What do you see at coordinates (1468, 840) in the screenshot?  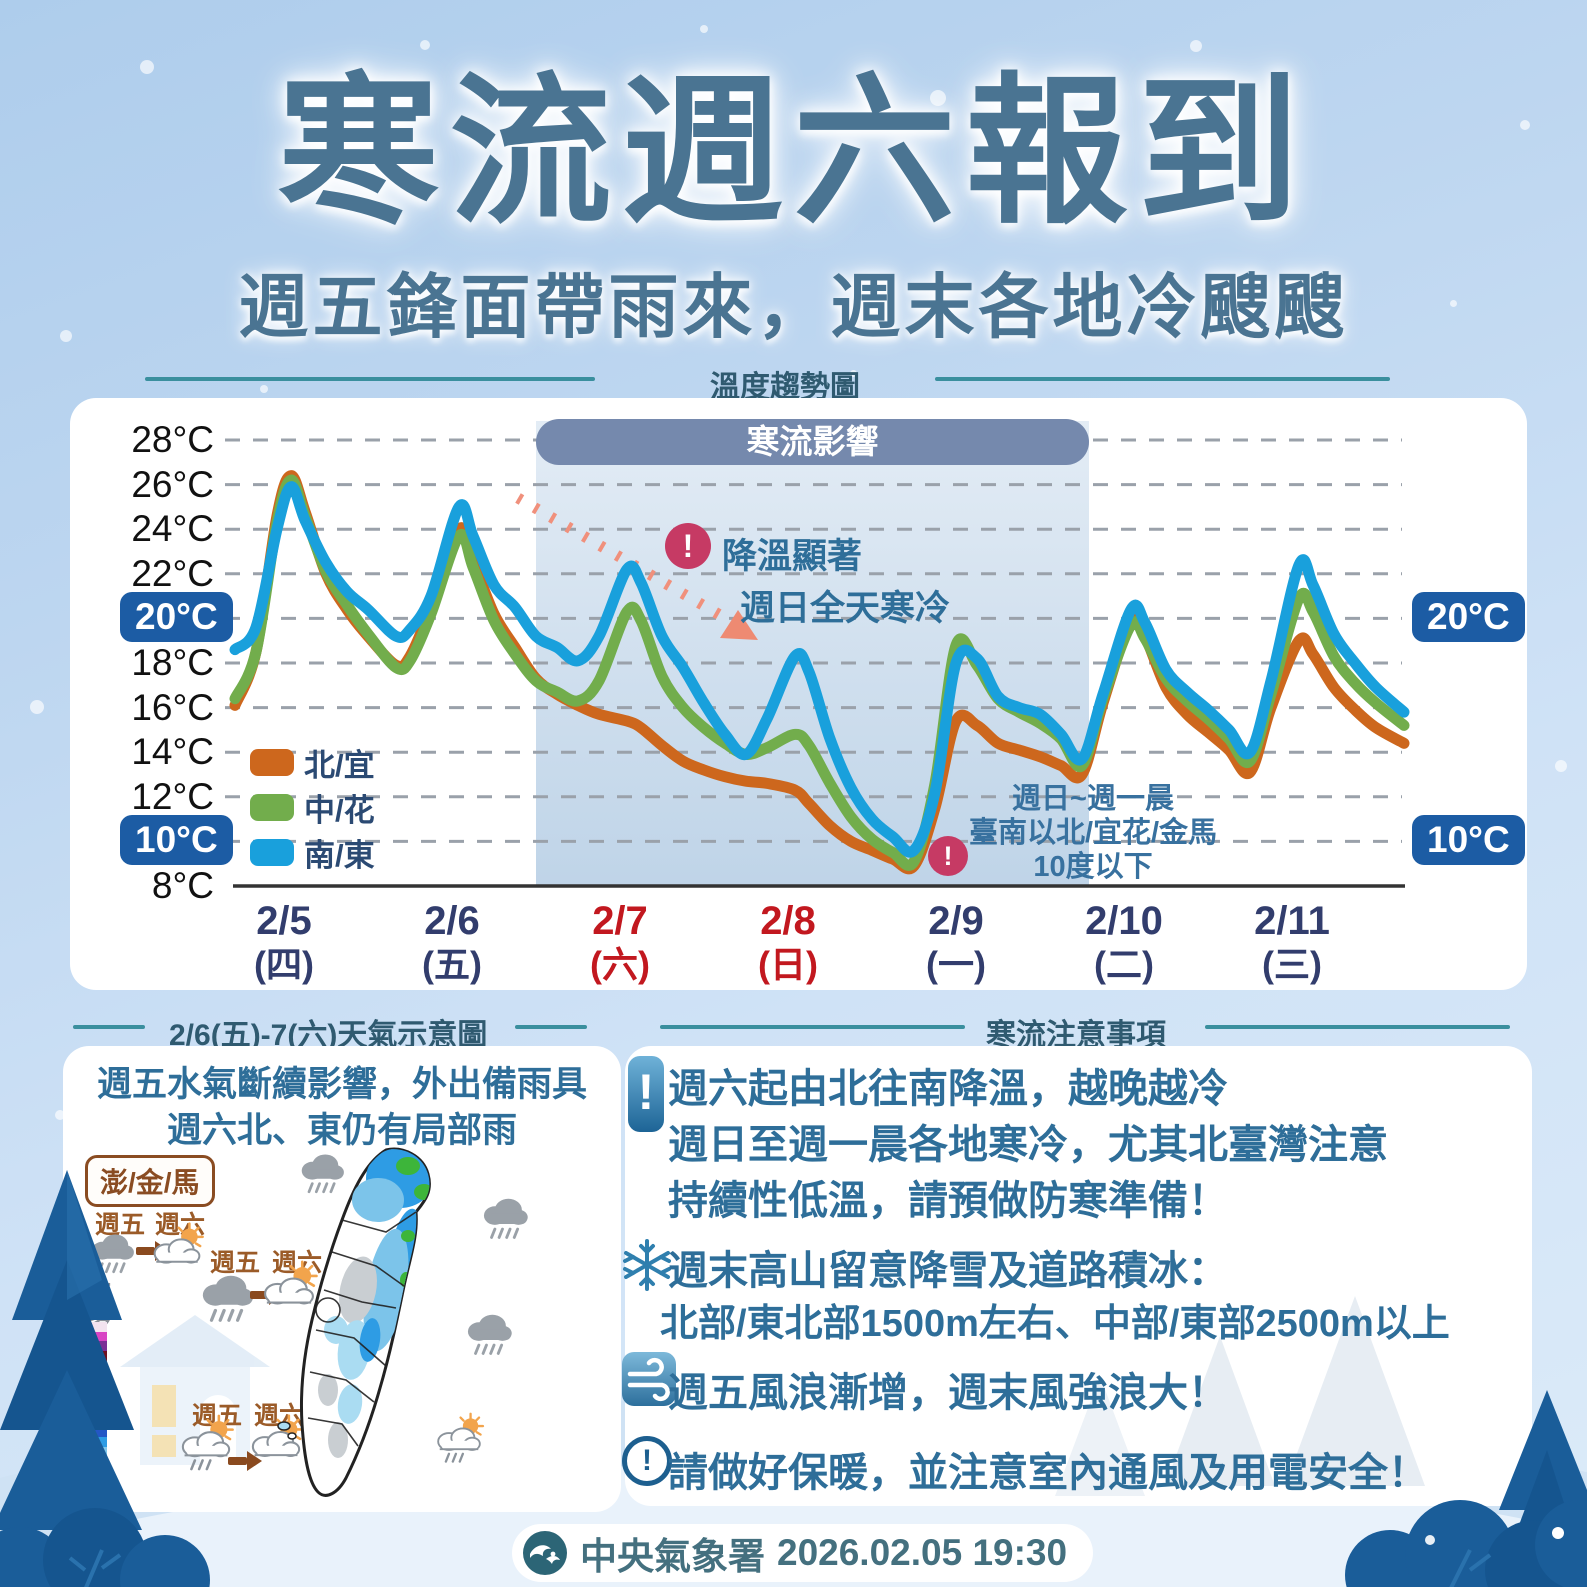 I see `y-tick-badge-right-10: 10°C` at bounding box center [1468, 840].